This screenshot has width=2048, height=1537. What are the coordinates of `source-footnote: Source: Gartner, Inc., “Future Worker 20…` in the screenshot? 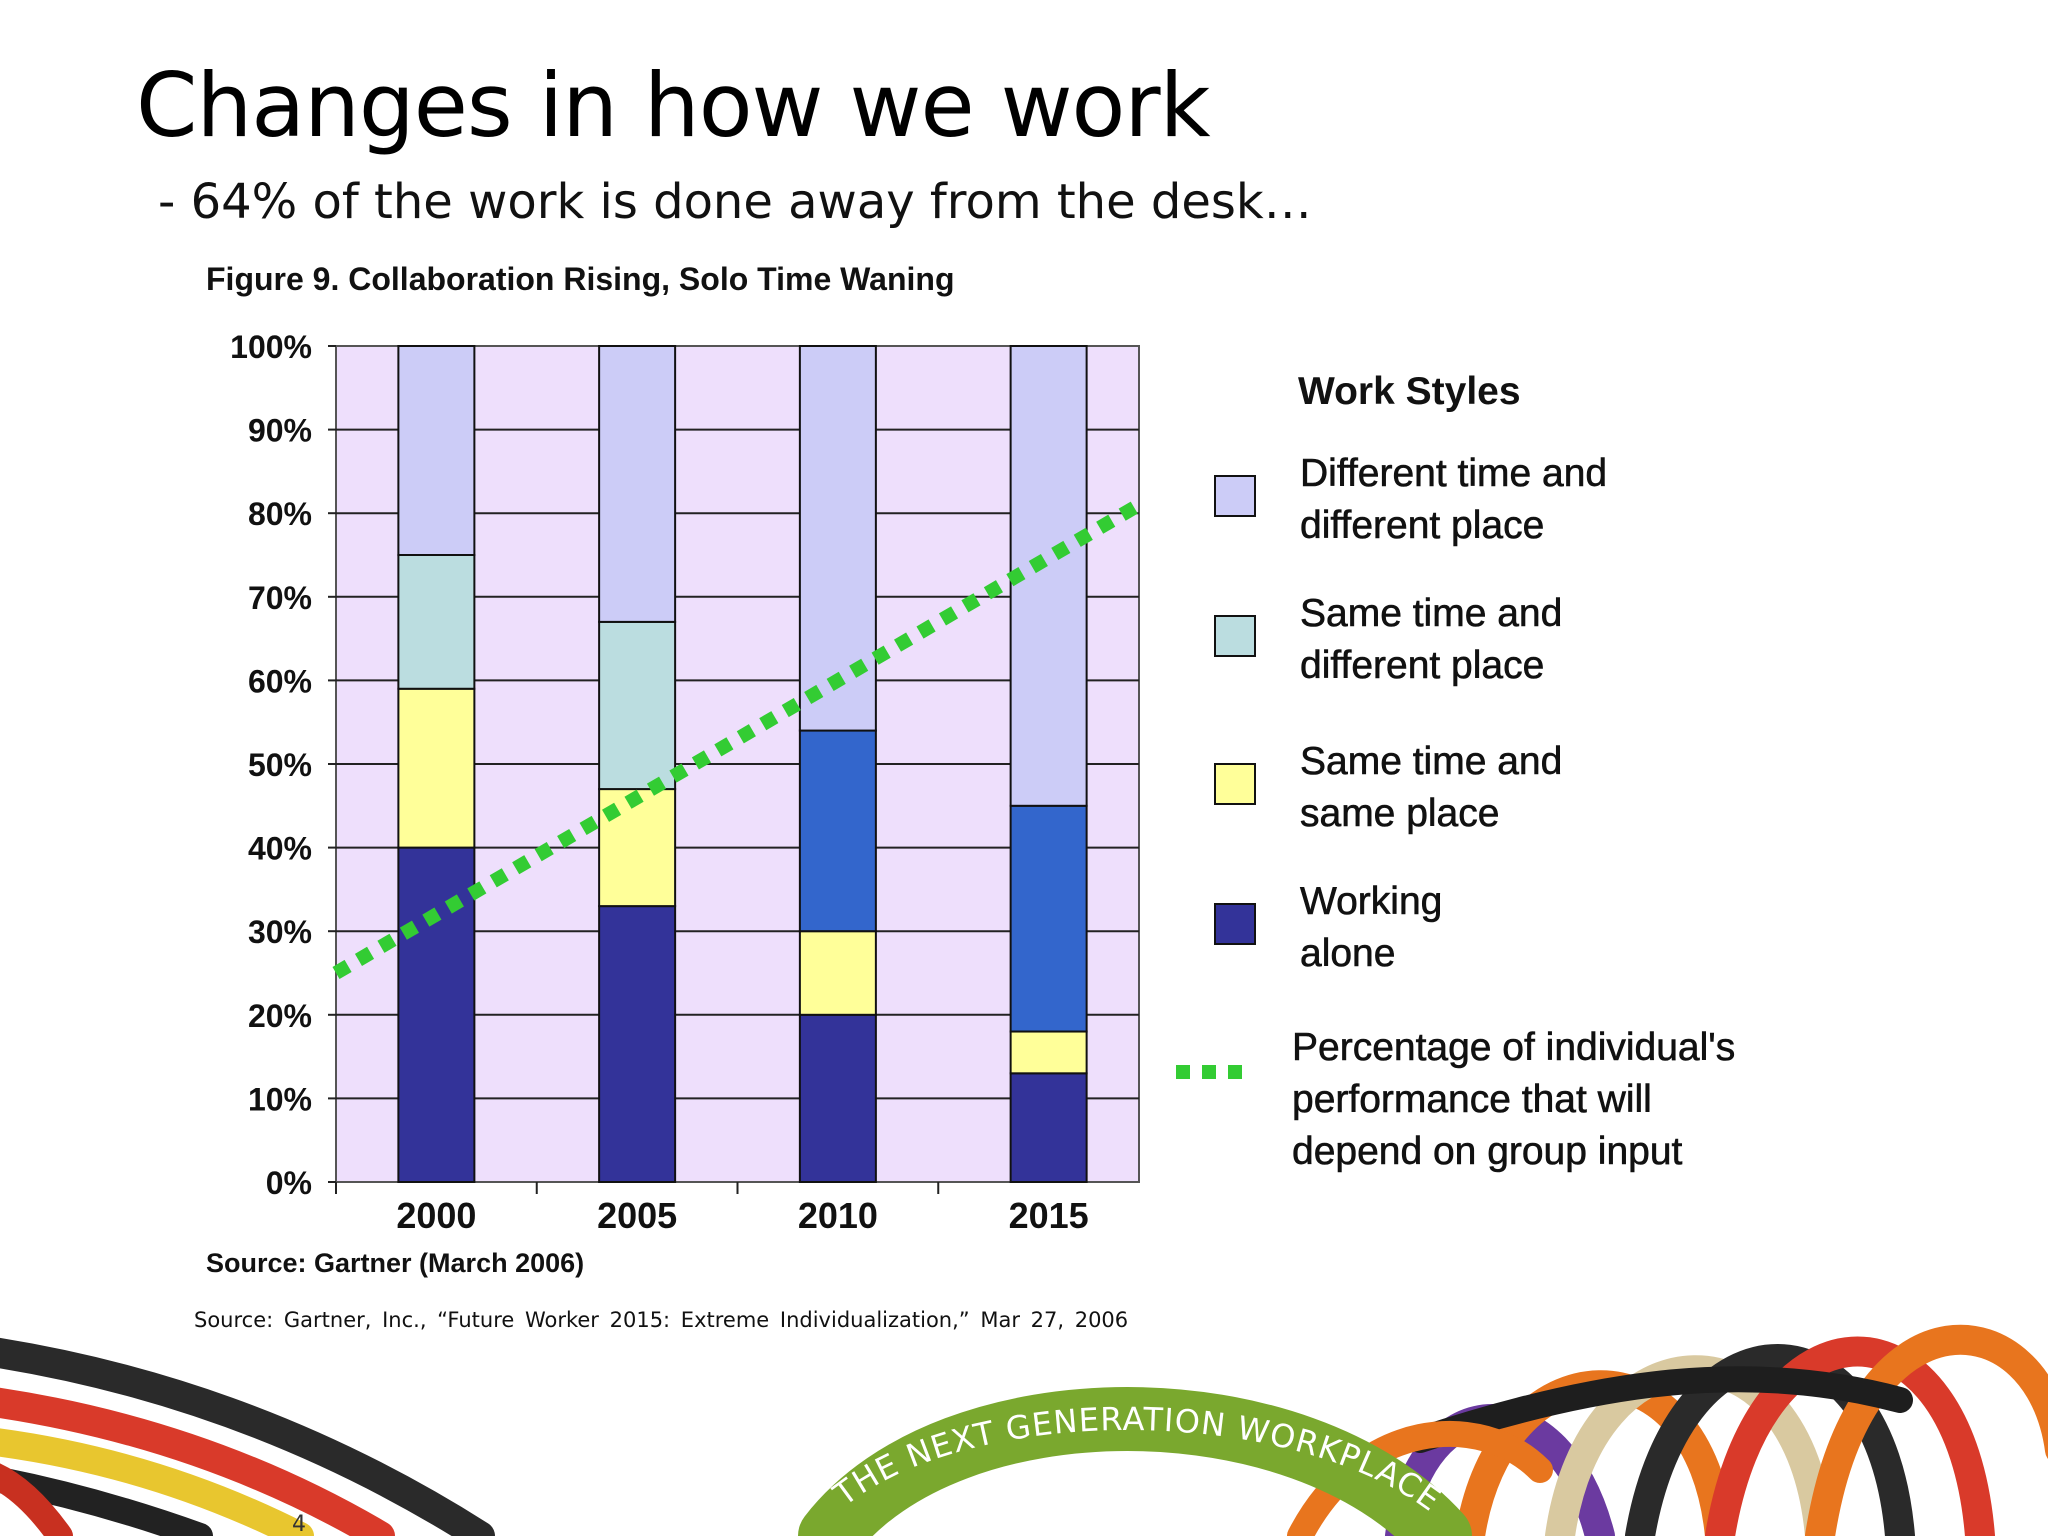 It's located at (661, 1320).